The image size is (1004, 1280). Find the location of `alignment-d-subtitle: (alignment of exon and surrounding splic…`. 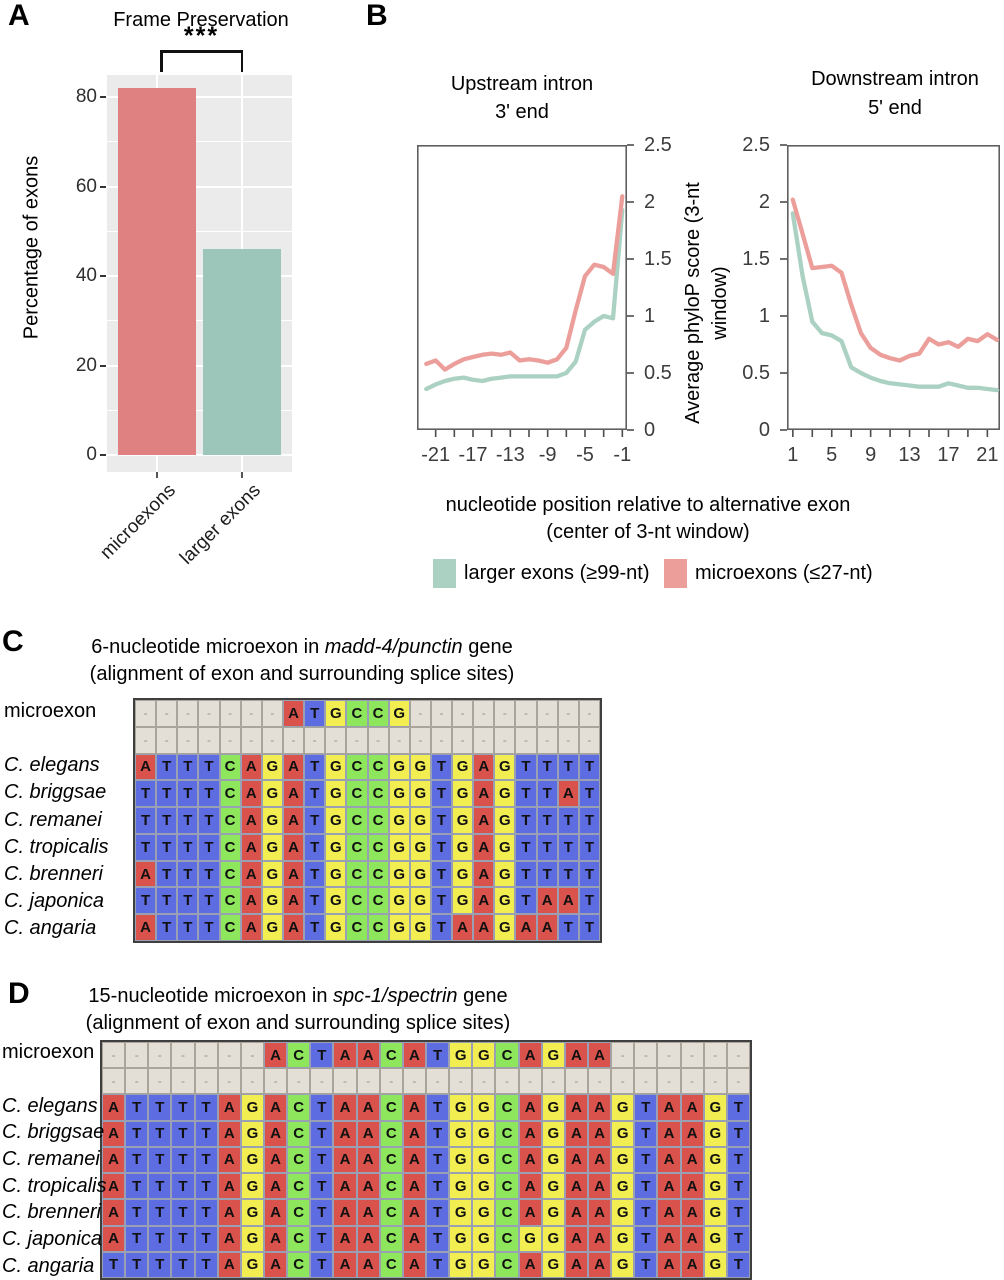

alignment-d-subtitle: (alignment of exon and surrounding splic… is located at coordinates (298, 1023).